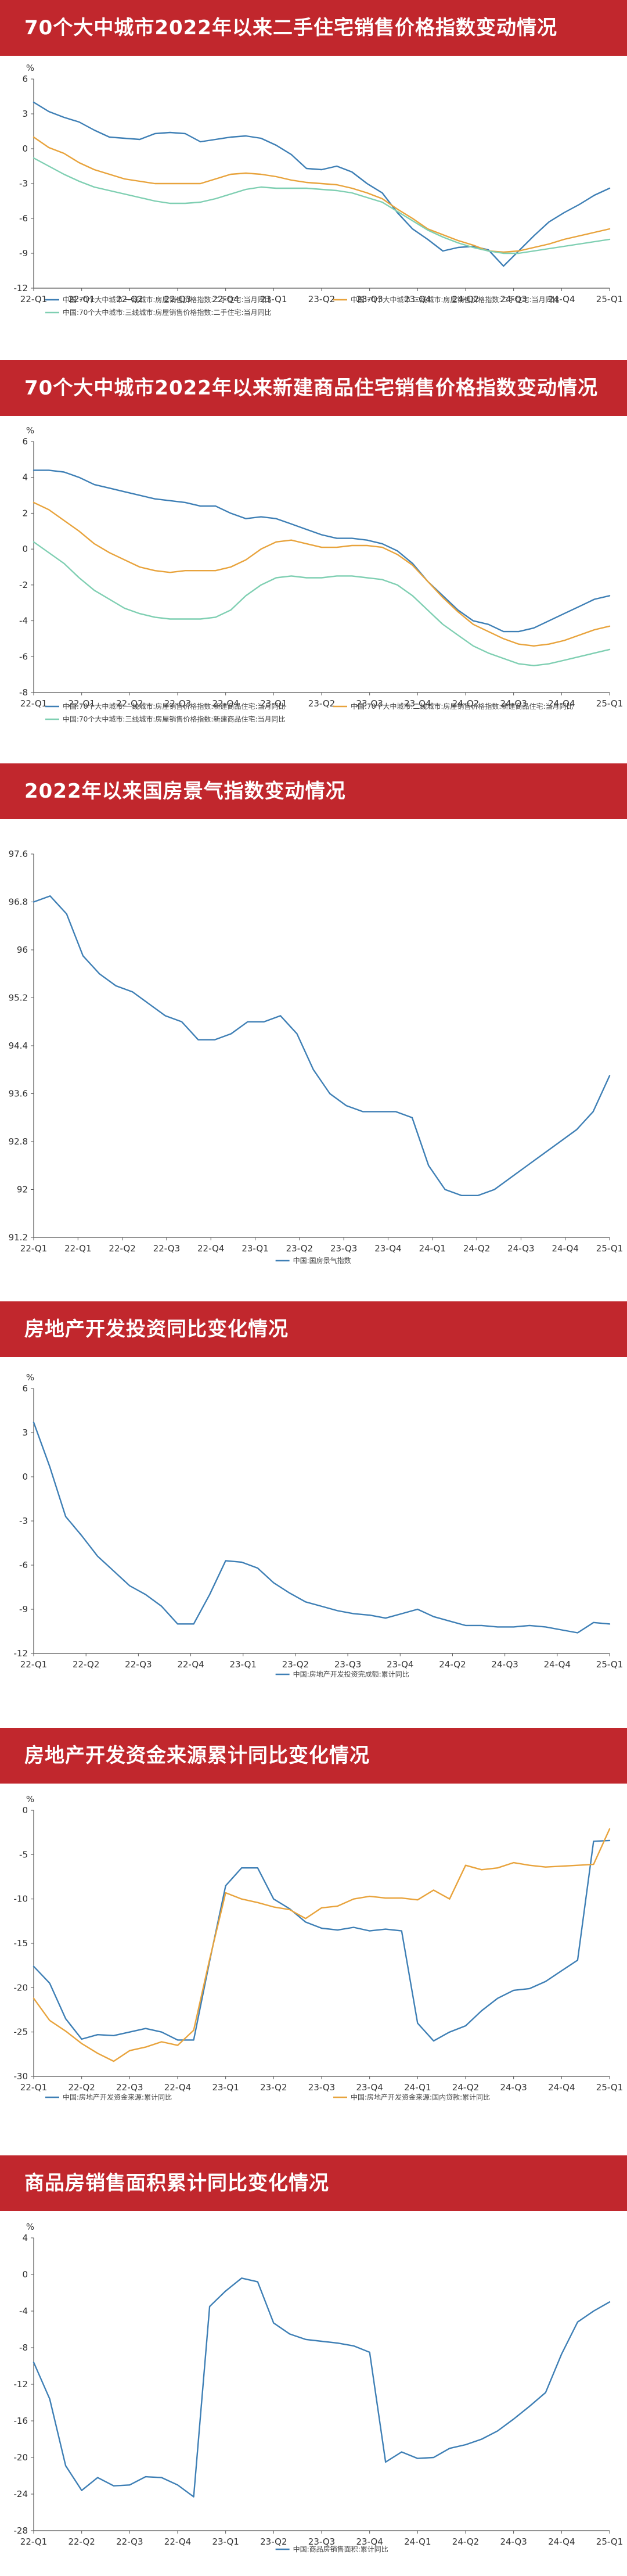 Image resolution: width=627 pixels, height=2576 pixels. Describe the element at coordinates (513, 2541) in the screenshot. I see `x-tick-label: 24-Q3` at that location.